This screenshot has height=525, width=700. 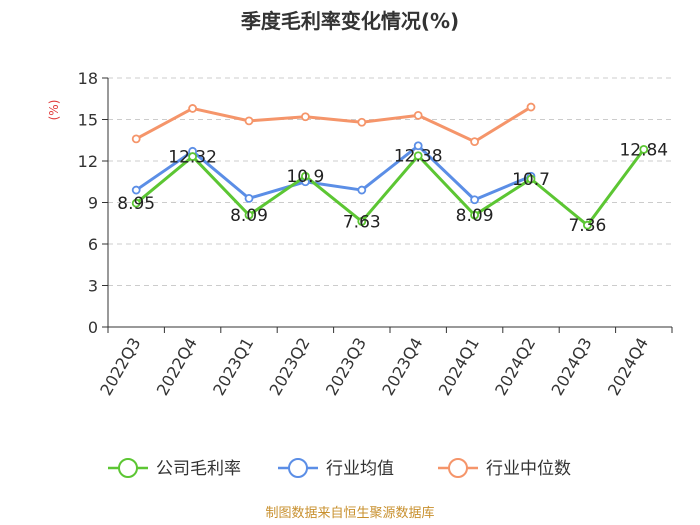 I want to click on data-label: 10.7, so click(x=531, y=180).